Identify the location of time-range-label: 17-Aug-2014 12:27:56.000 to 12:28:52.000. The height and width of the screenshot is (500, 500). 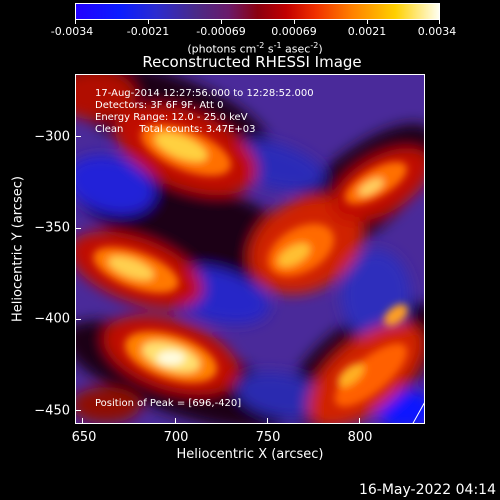
(204, 93).